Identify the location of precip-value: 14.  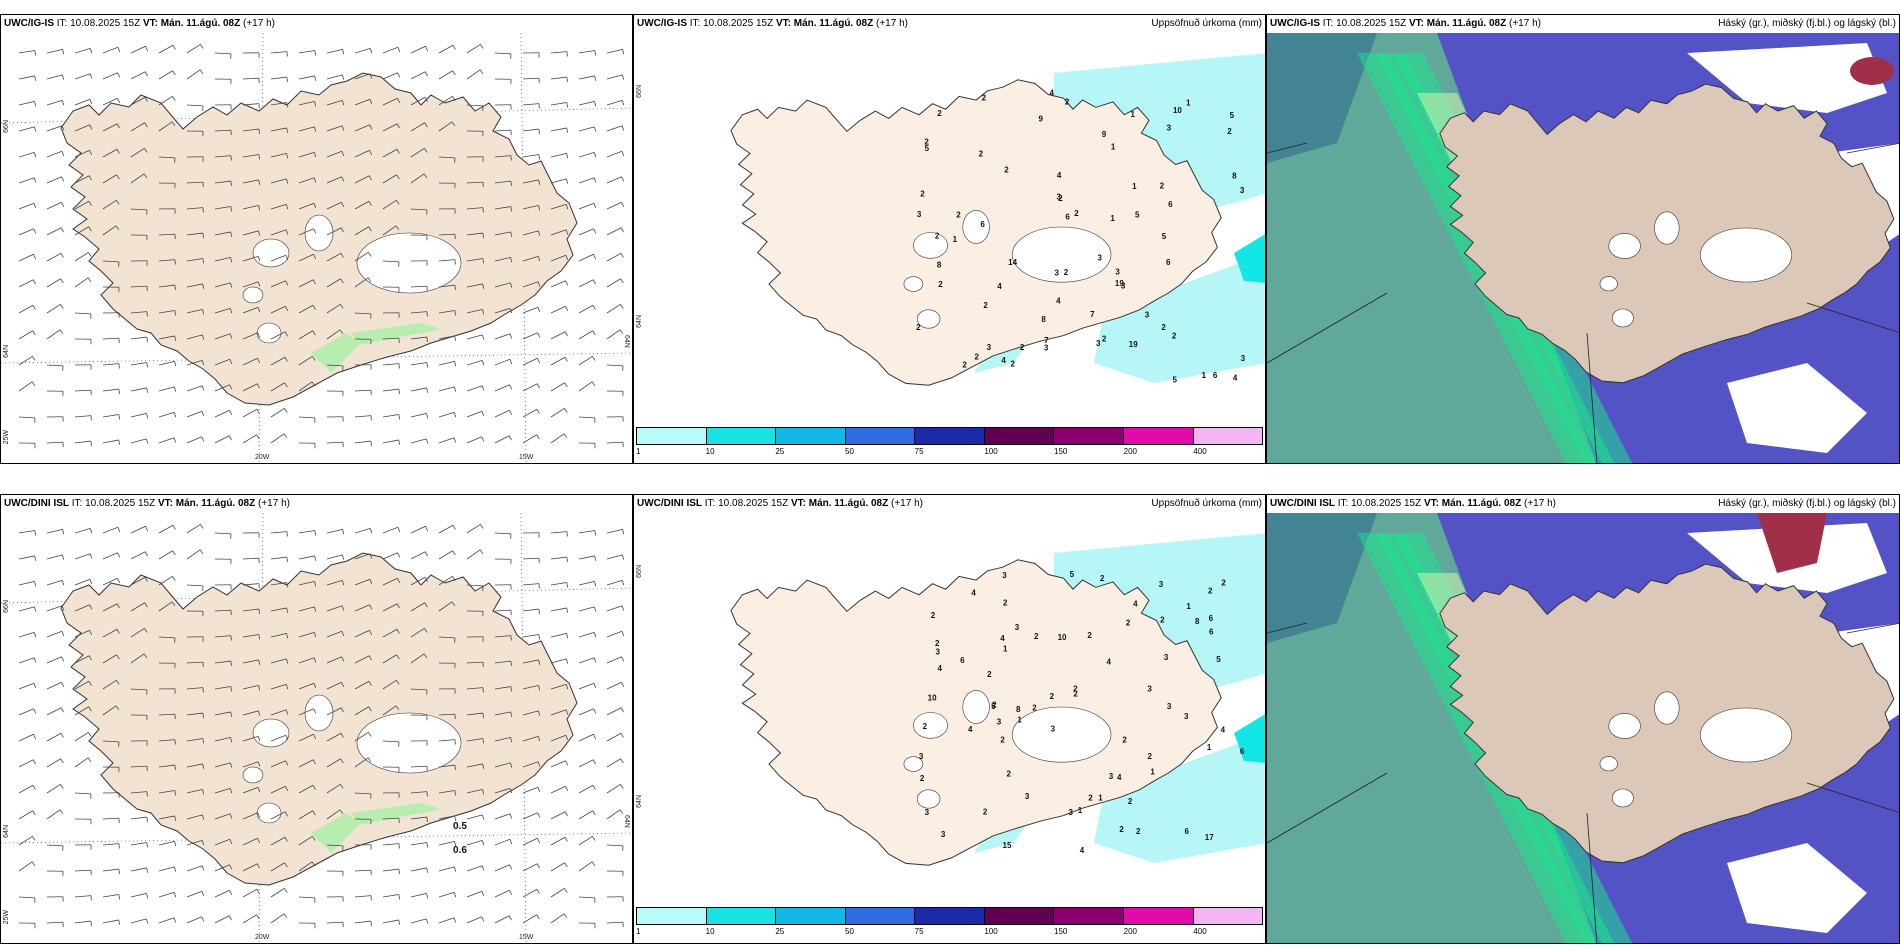
(1012, 262).